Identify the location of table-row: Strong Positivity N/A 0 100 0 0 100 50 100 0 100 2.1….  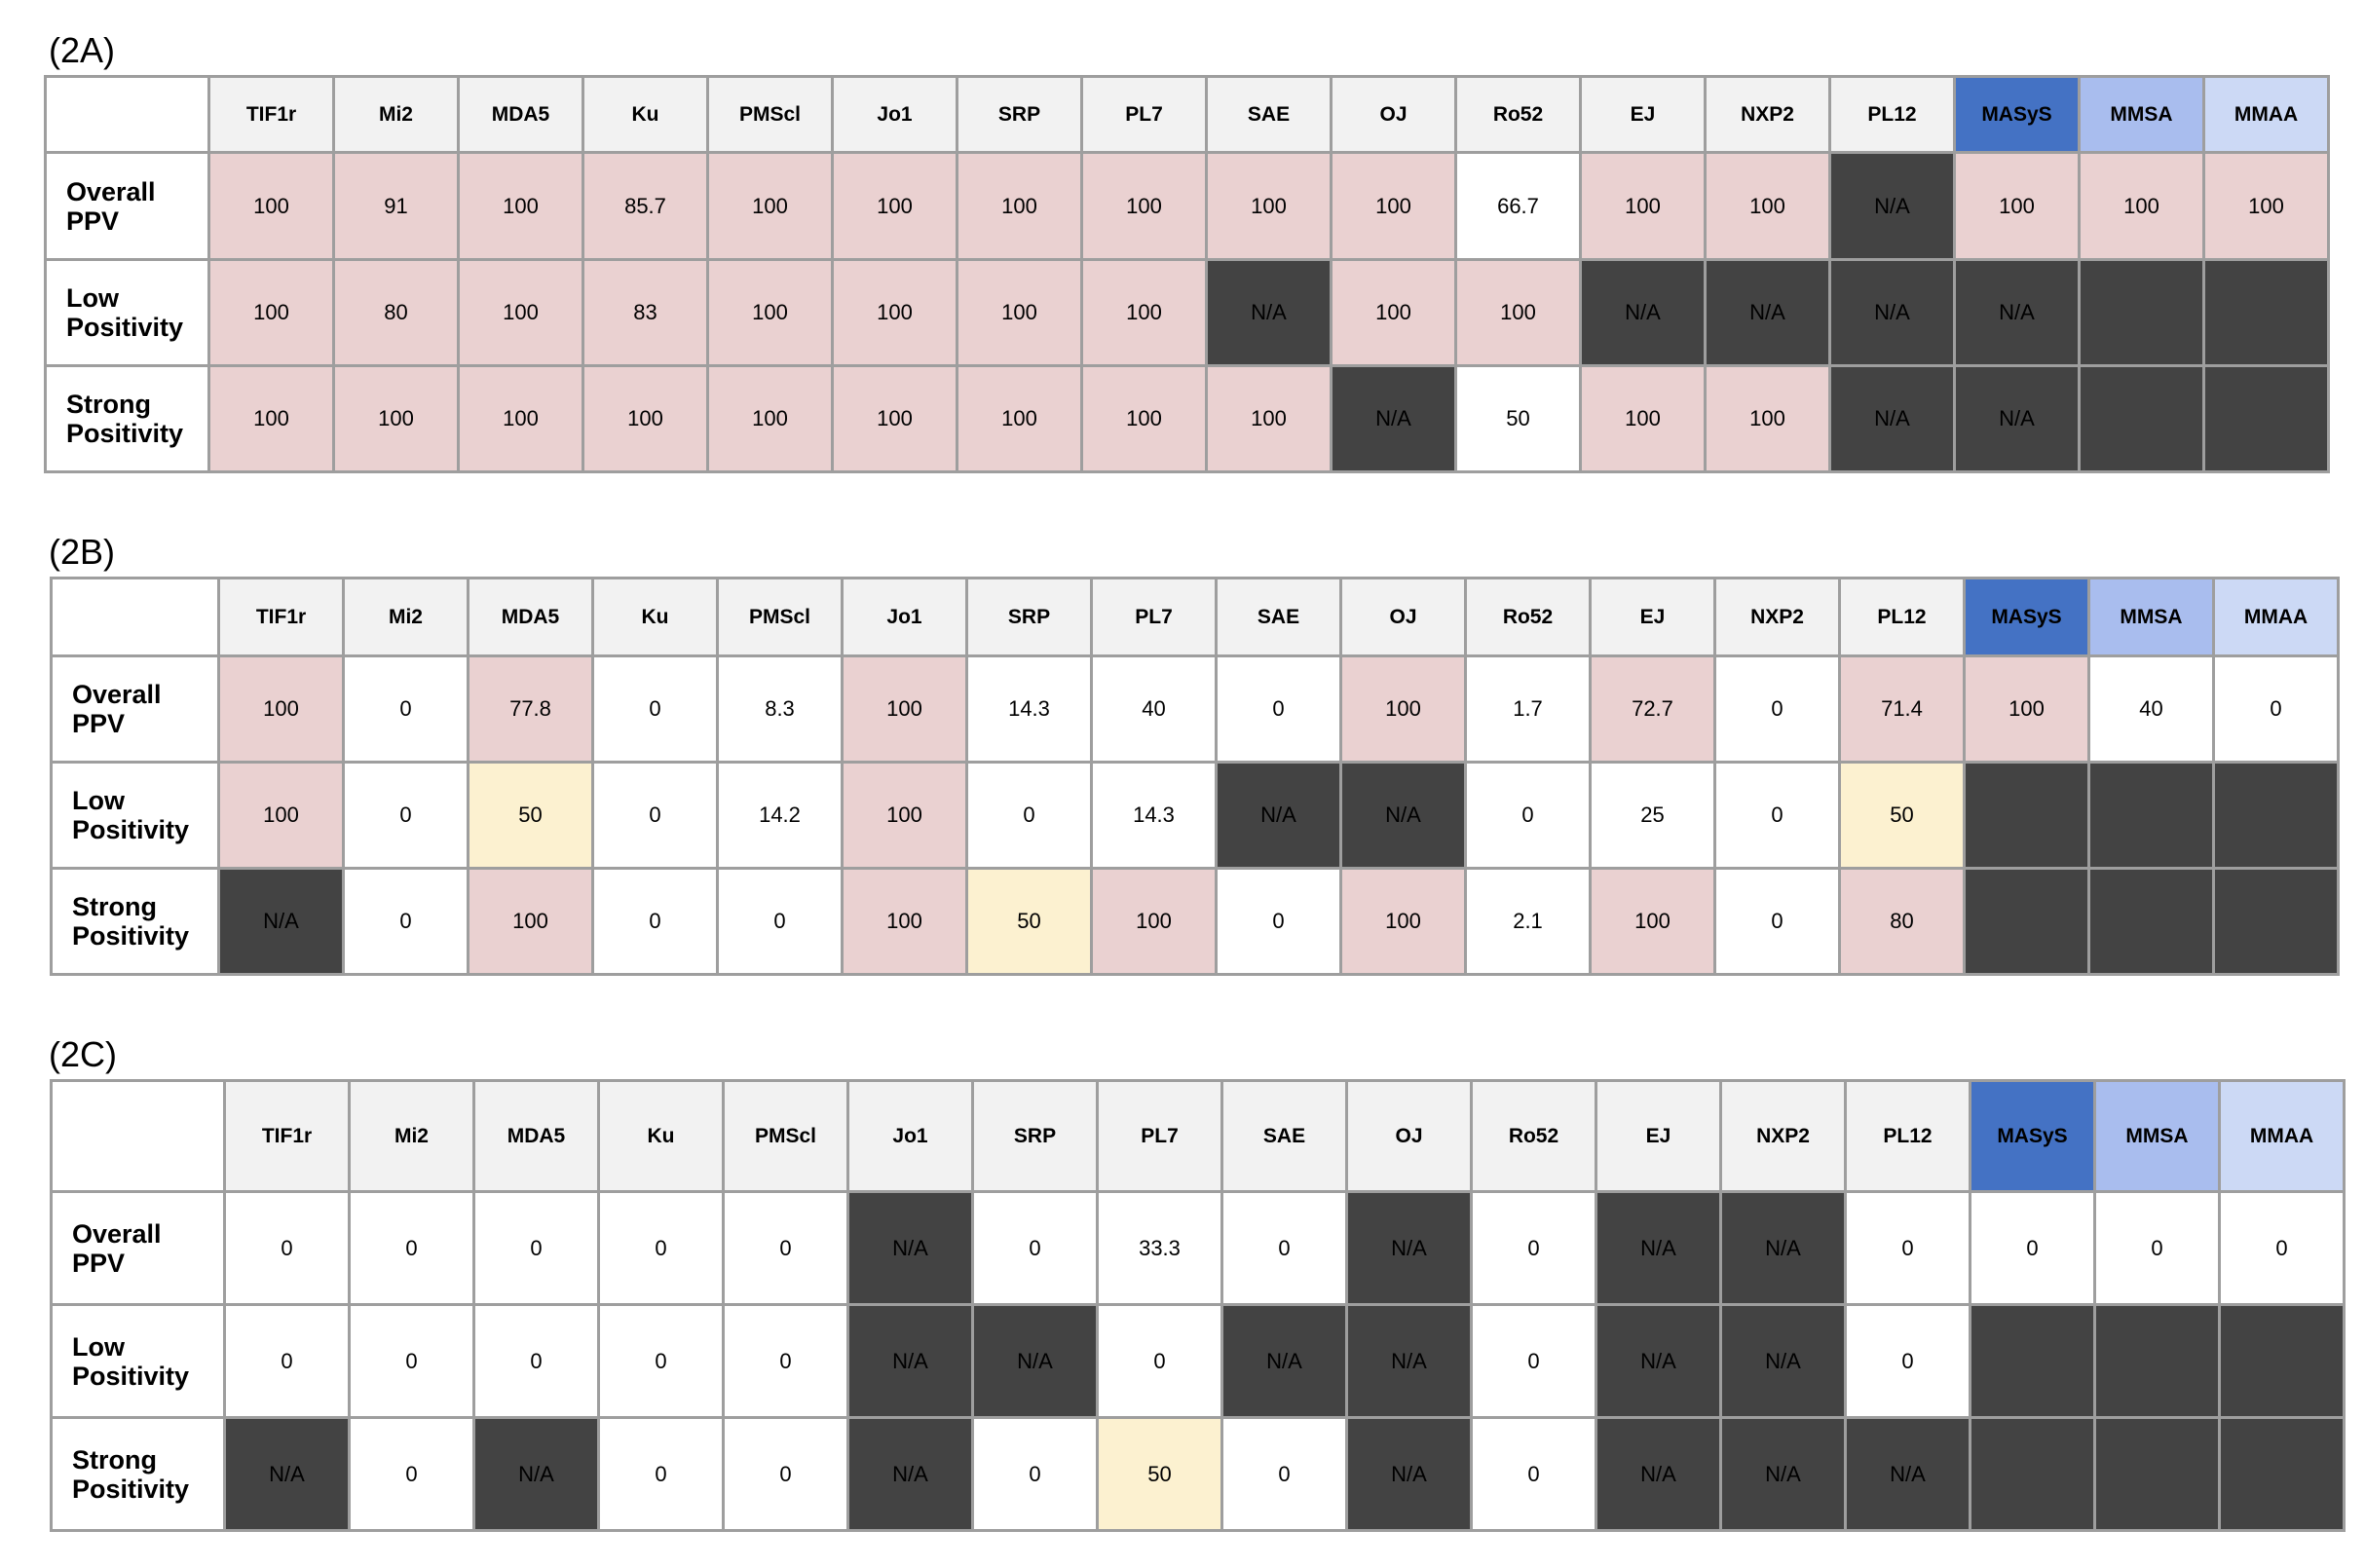
(1195, 921).